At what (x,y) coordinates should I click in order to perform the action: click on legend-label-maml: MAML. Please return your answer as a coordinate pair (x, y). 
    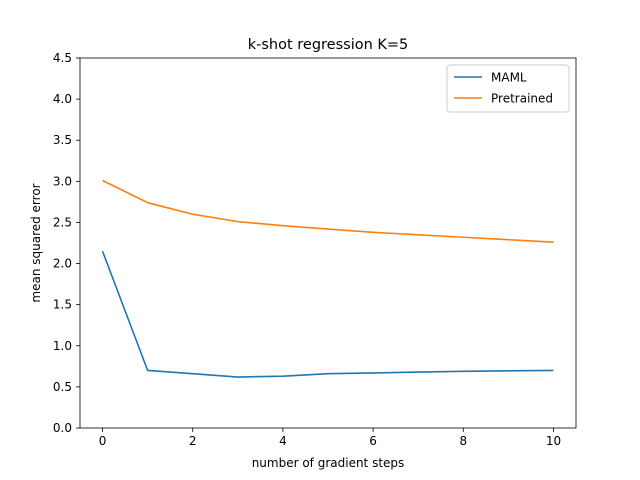
    Looking at the image, I should click on (509, 78).